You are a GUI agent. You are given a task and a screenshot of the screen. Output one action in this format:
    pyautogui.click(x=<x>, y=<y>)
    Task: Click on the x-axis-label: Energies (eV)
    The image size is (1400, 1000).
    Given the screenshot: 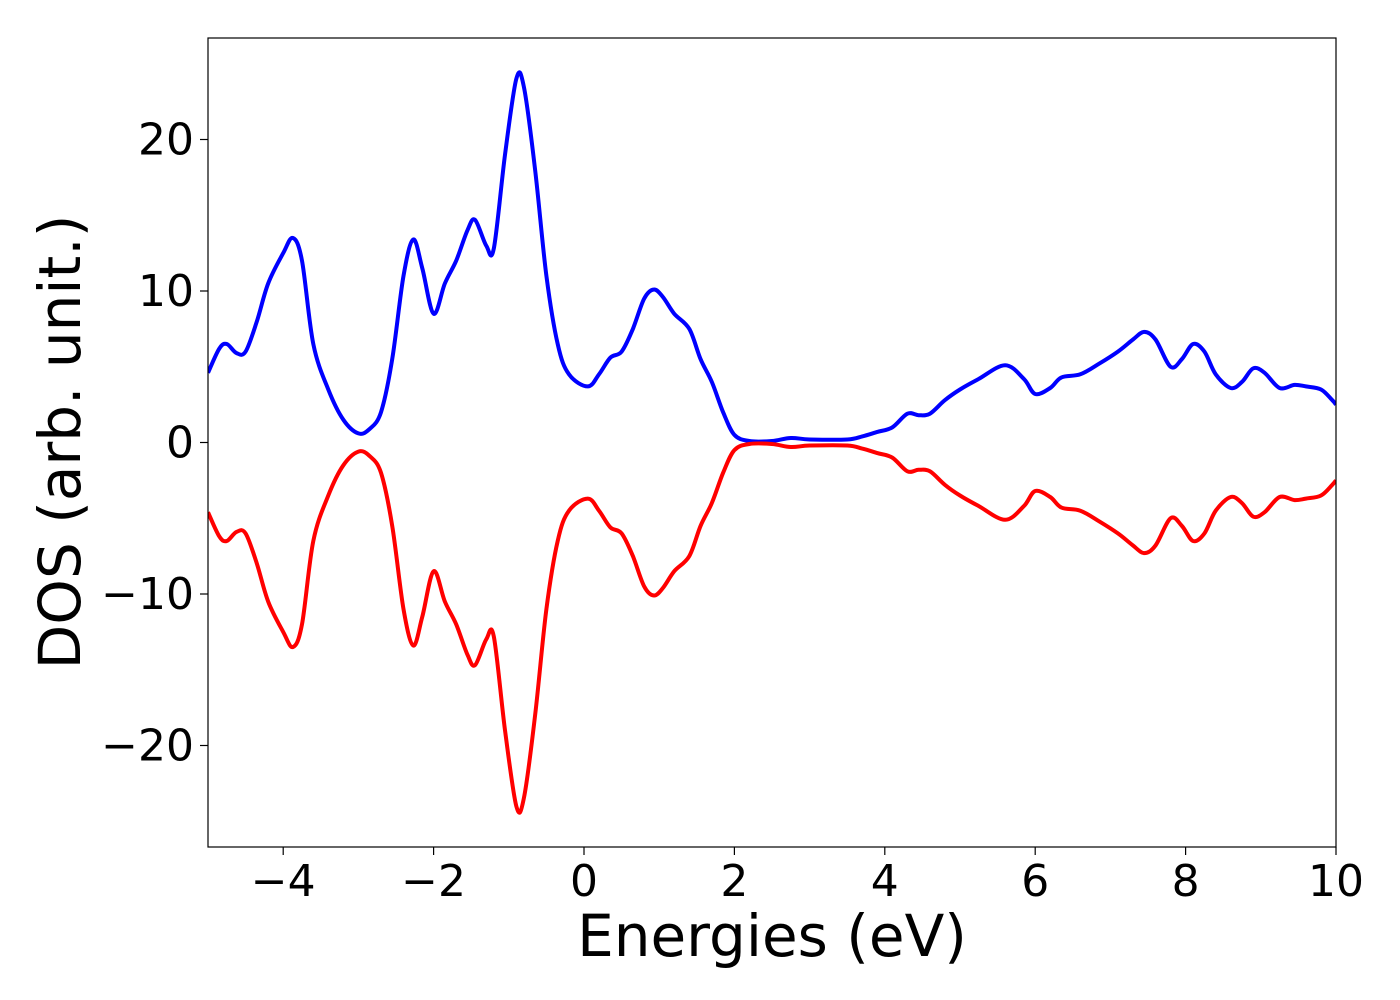 What is the action you would take?
    pyautogui.click(x=772, y=936)
    